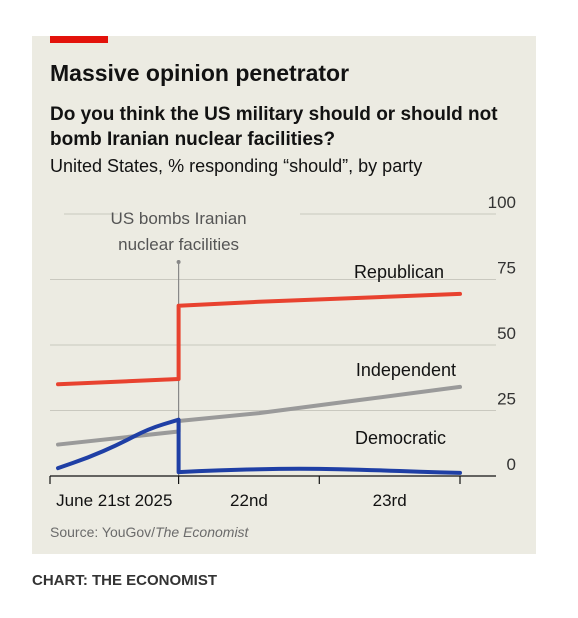  Describe the element at coordinates (178, 262) in the screenshot. I see `annotation-dot` at that location.